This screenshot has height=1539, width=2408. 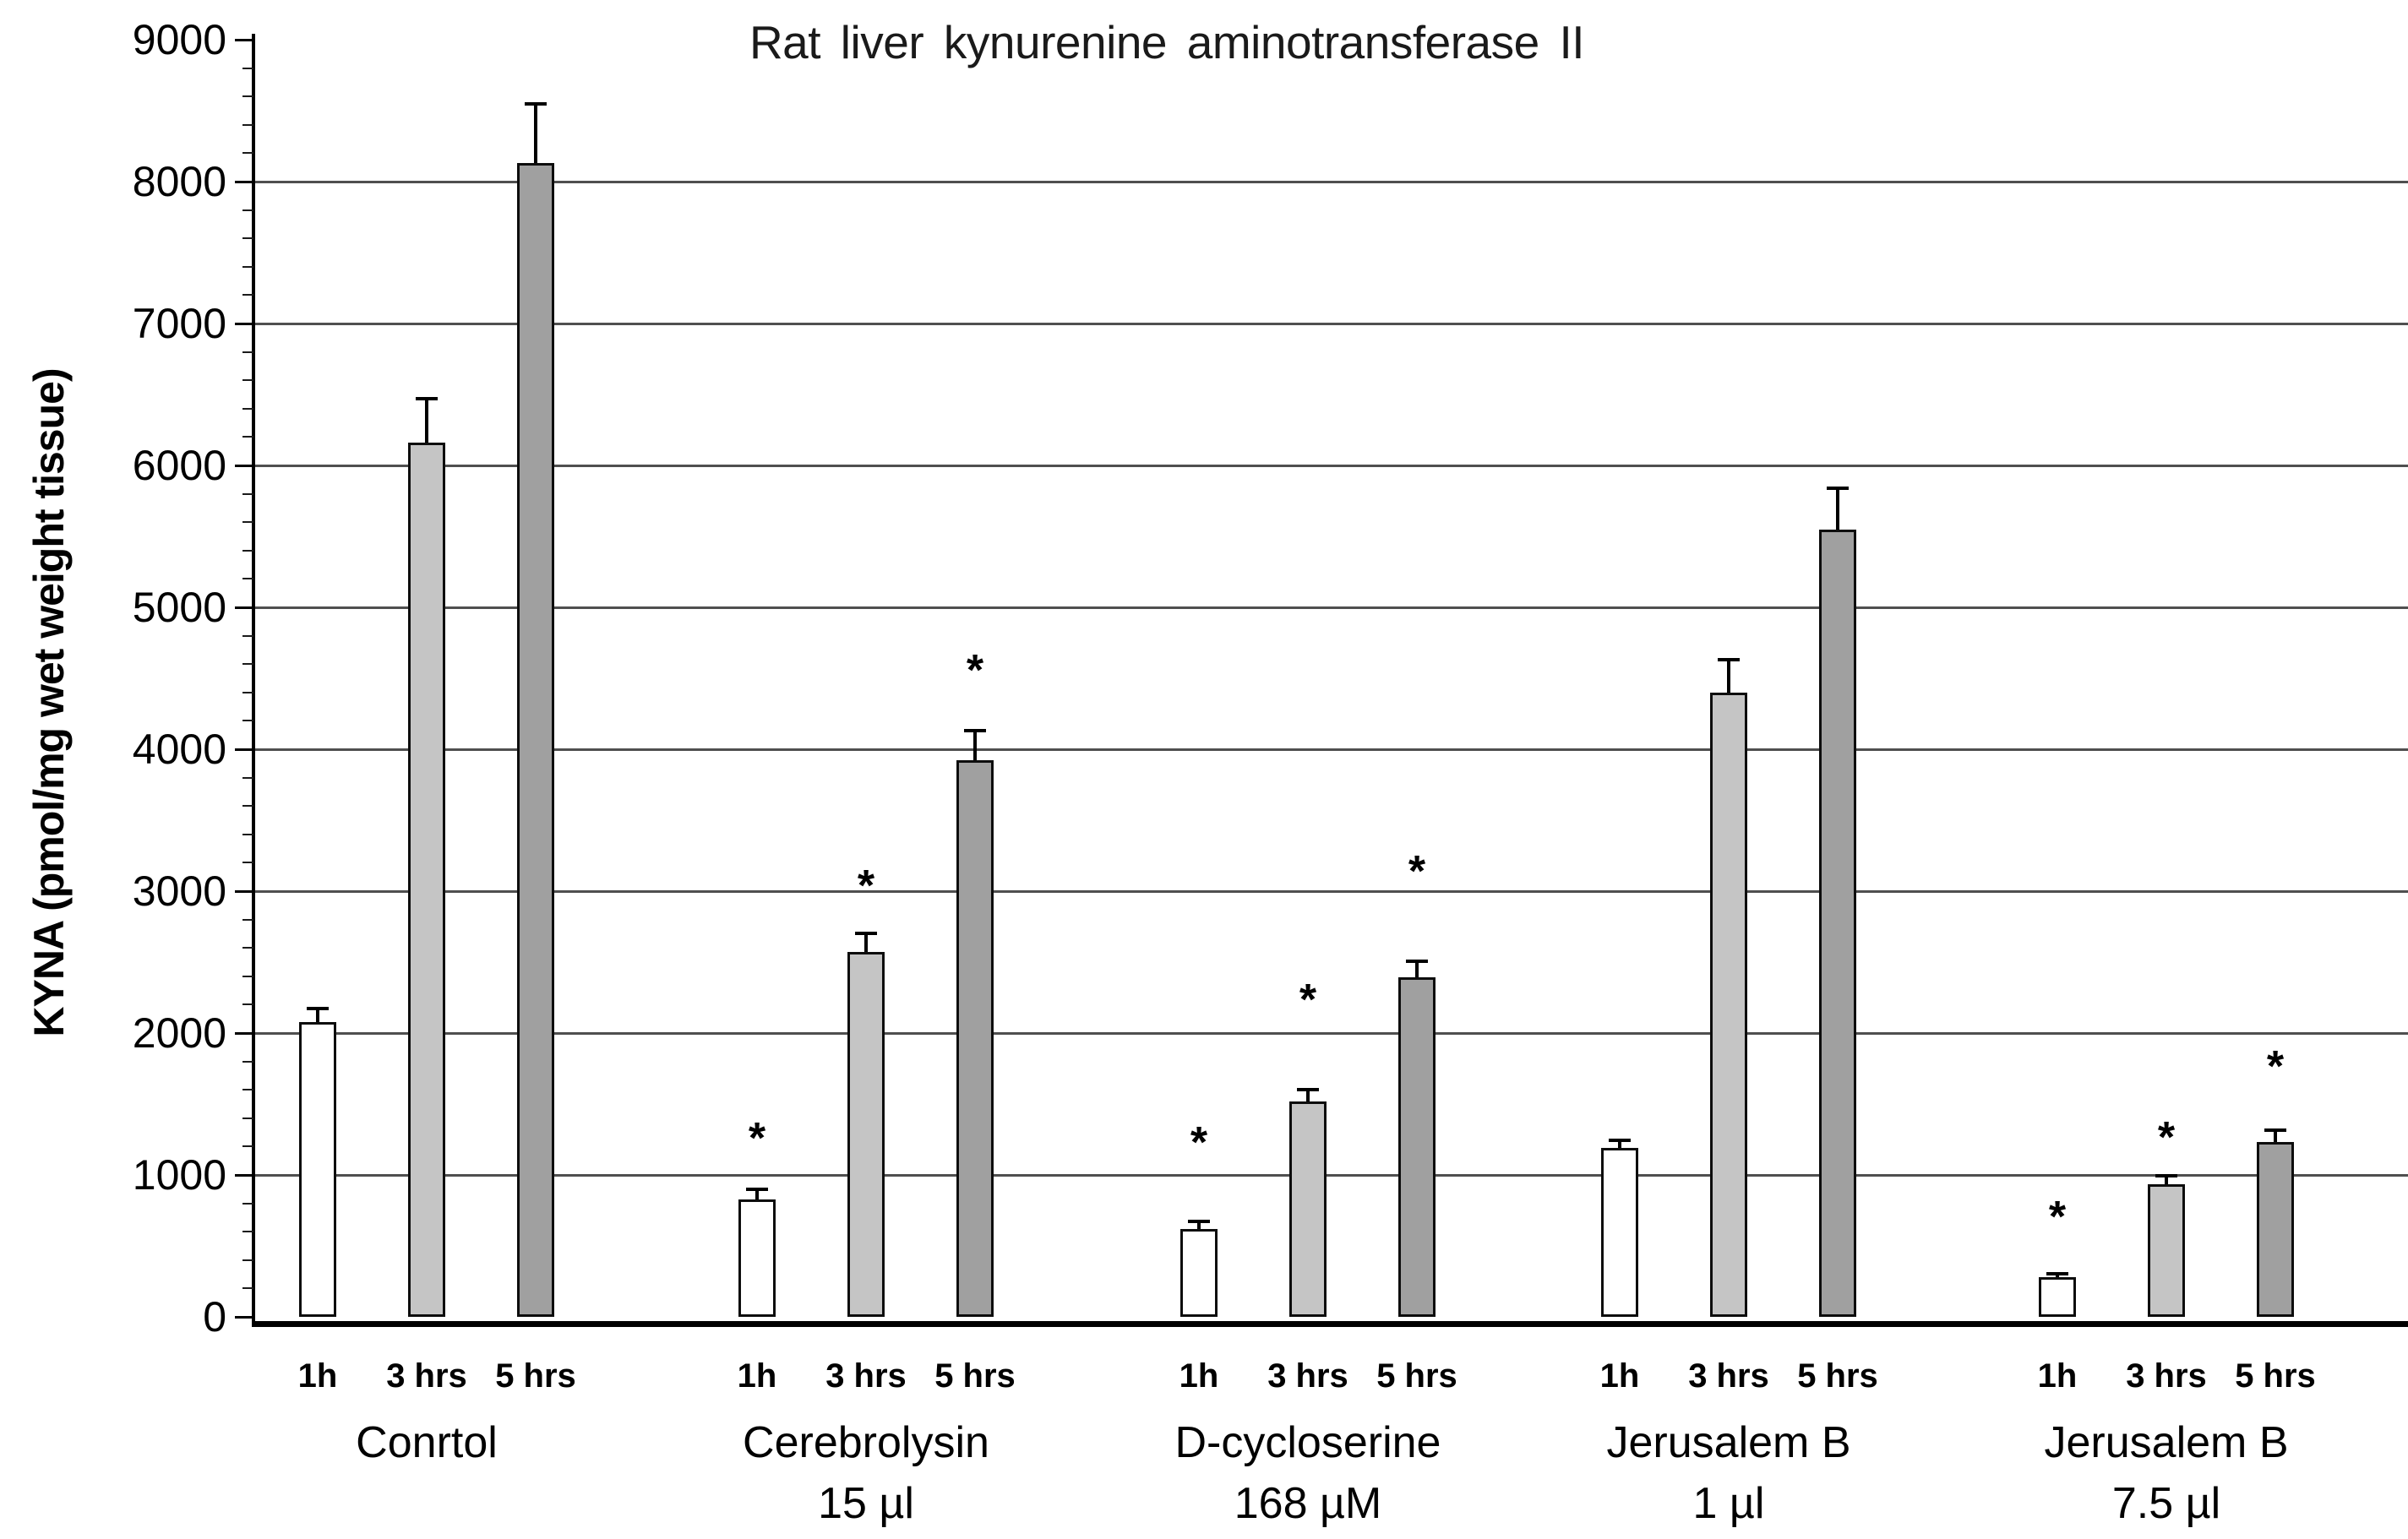 I want to click on bar-5hrs-cerebrolysin, so click(x=975, y=1038).